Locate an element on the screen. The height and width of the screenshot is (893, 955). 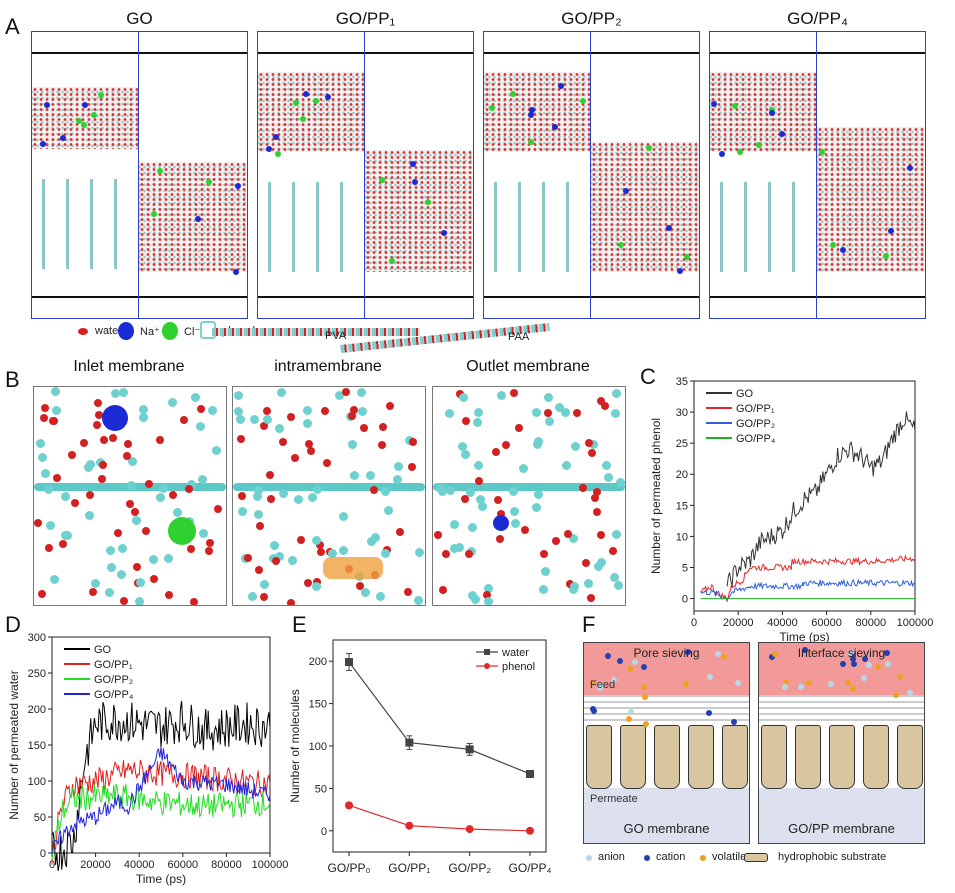
cation is located at coordinates (852, 659).